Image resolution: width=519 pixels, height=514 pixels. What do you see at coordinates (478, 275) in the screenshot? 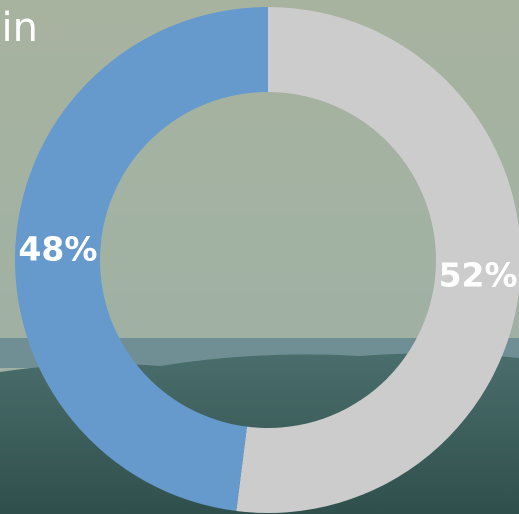
I see `value-label: 52%` at bounding box center [478, 275].